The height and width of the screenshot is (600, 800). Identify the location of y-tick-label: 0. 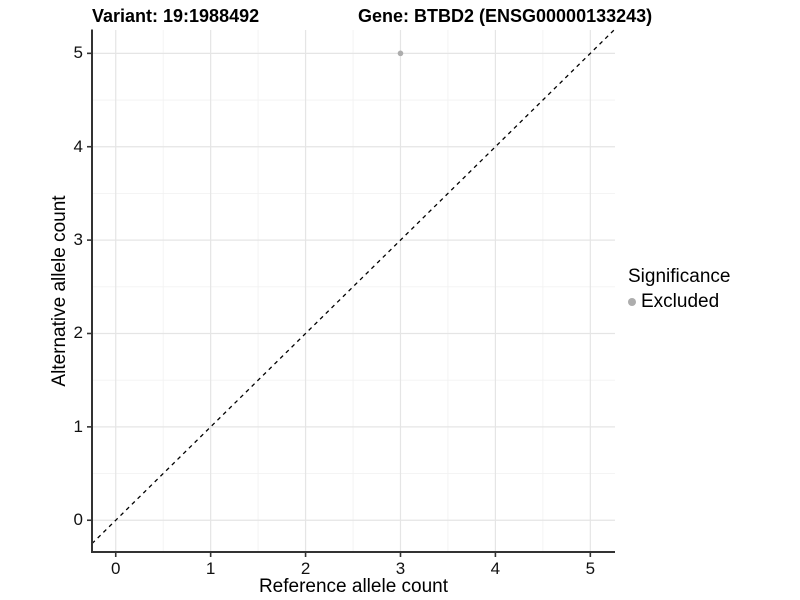
(78, 520).